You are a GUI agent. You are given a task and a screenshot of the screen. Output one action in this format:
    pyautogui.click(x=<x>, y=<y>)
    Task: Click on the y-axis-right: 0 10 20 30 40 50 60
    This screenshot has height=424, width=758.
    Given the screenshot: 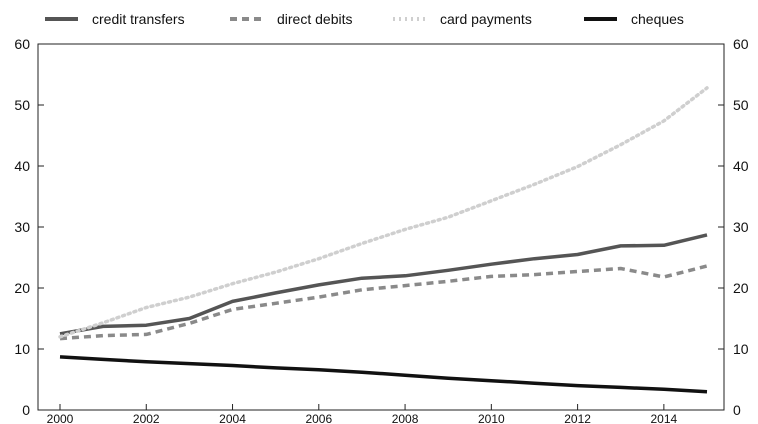 What is the action you would take?
    pyautogui.click(x=733, y=227)
    